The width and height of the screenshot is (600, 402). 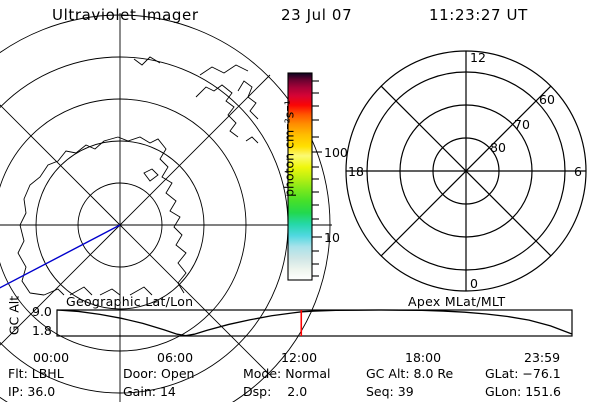 I want to click on status-gc-alt-value: 8.0 Re, so click(x=433, y=373).